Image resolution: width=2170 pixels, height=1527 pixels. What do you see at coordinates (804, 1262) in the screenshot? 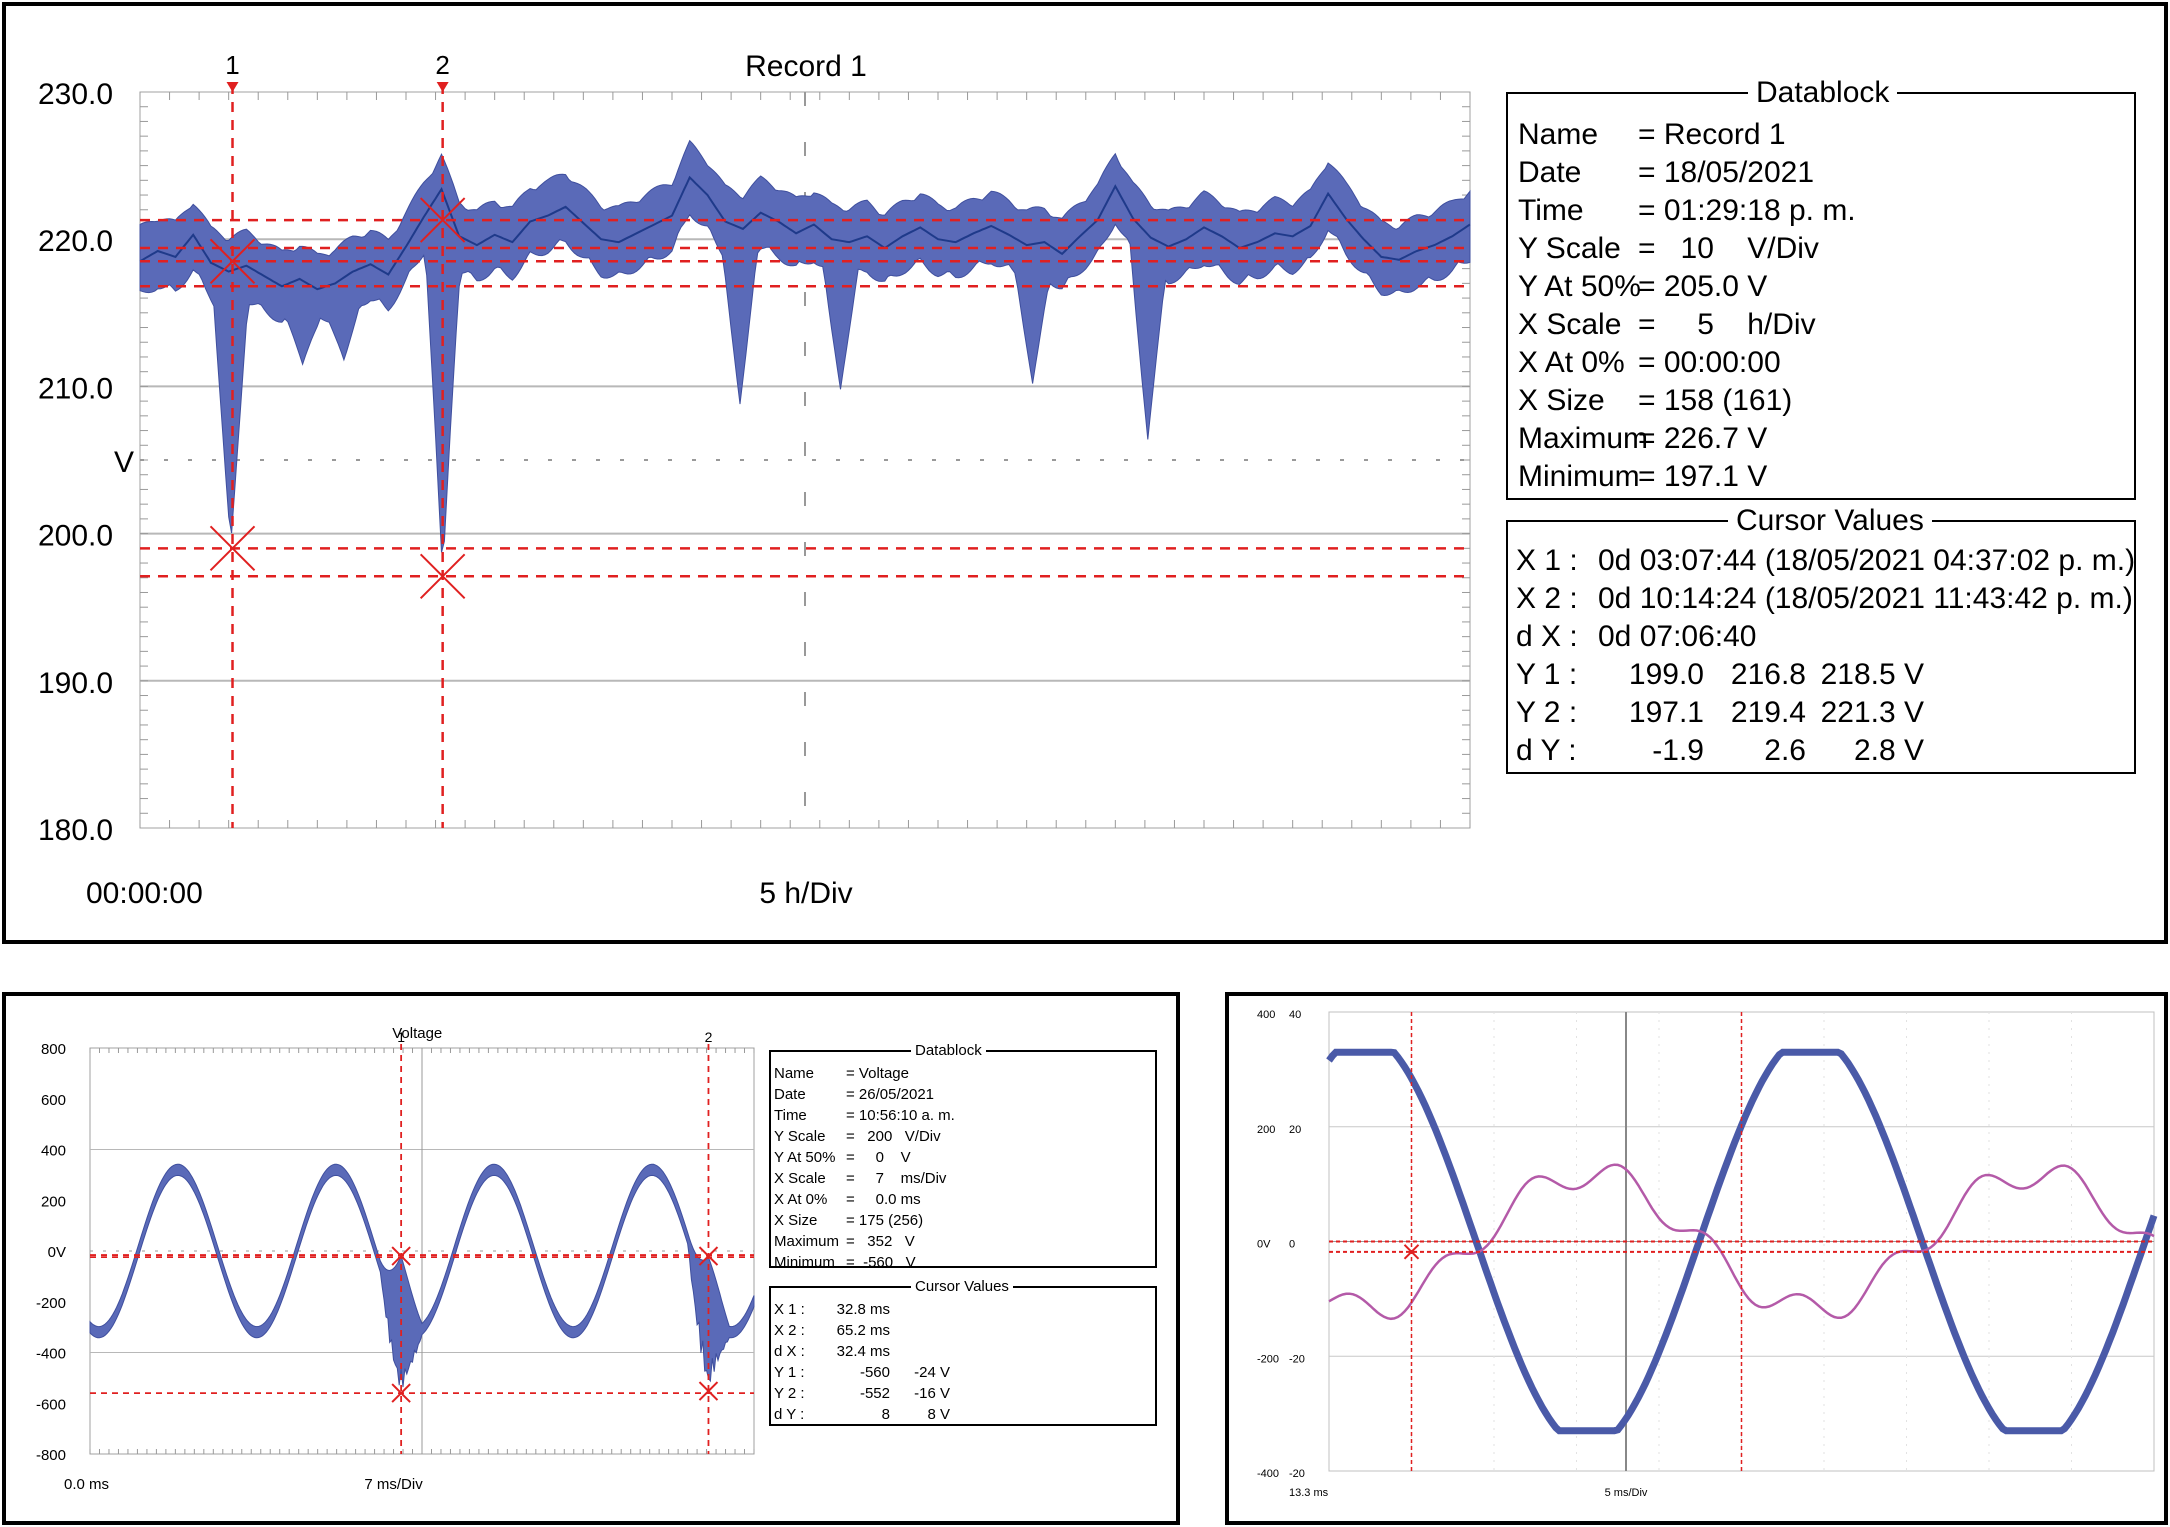
I see `datablock-small-row-k: Minimum` at bounding box center [804, 1262].